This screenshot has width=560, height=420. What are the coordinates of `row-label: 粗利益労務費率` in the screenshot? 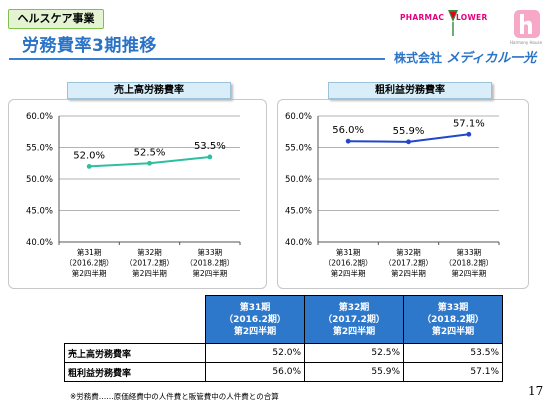 It's located at (135, 372).